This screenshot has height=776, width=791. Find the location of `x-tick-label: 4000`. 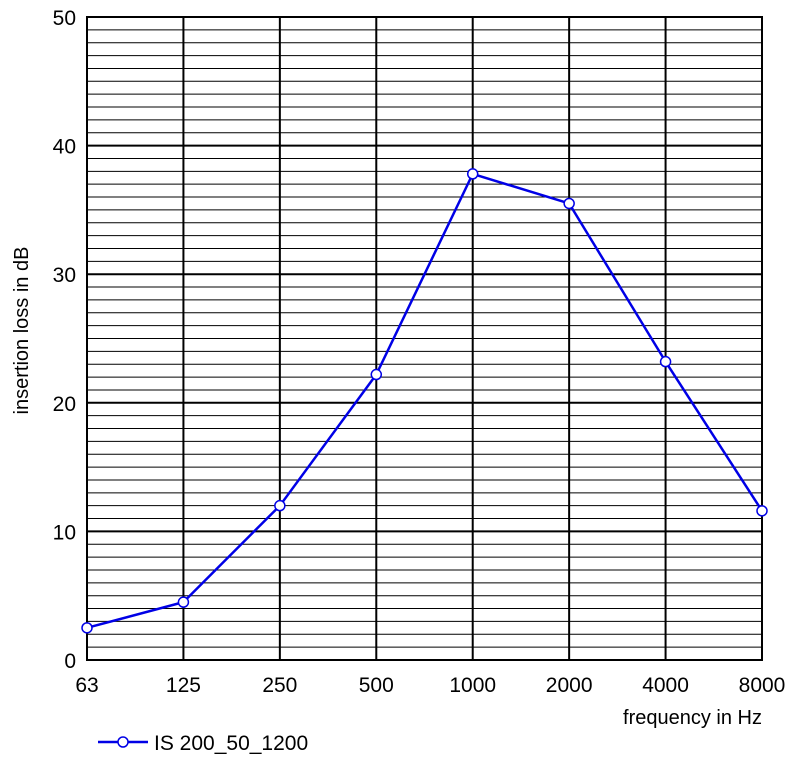

x-tick-label: 4000 is located at coordinates (665, 685).